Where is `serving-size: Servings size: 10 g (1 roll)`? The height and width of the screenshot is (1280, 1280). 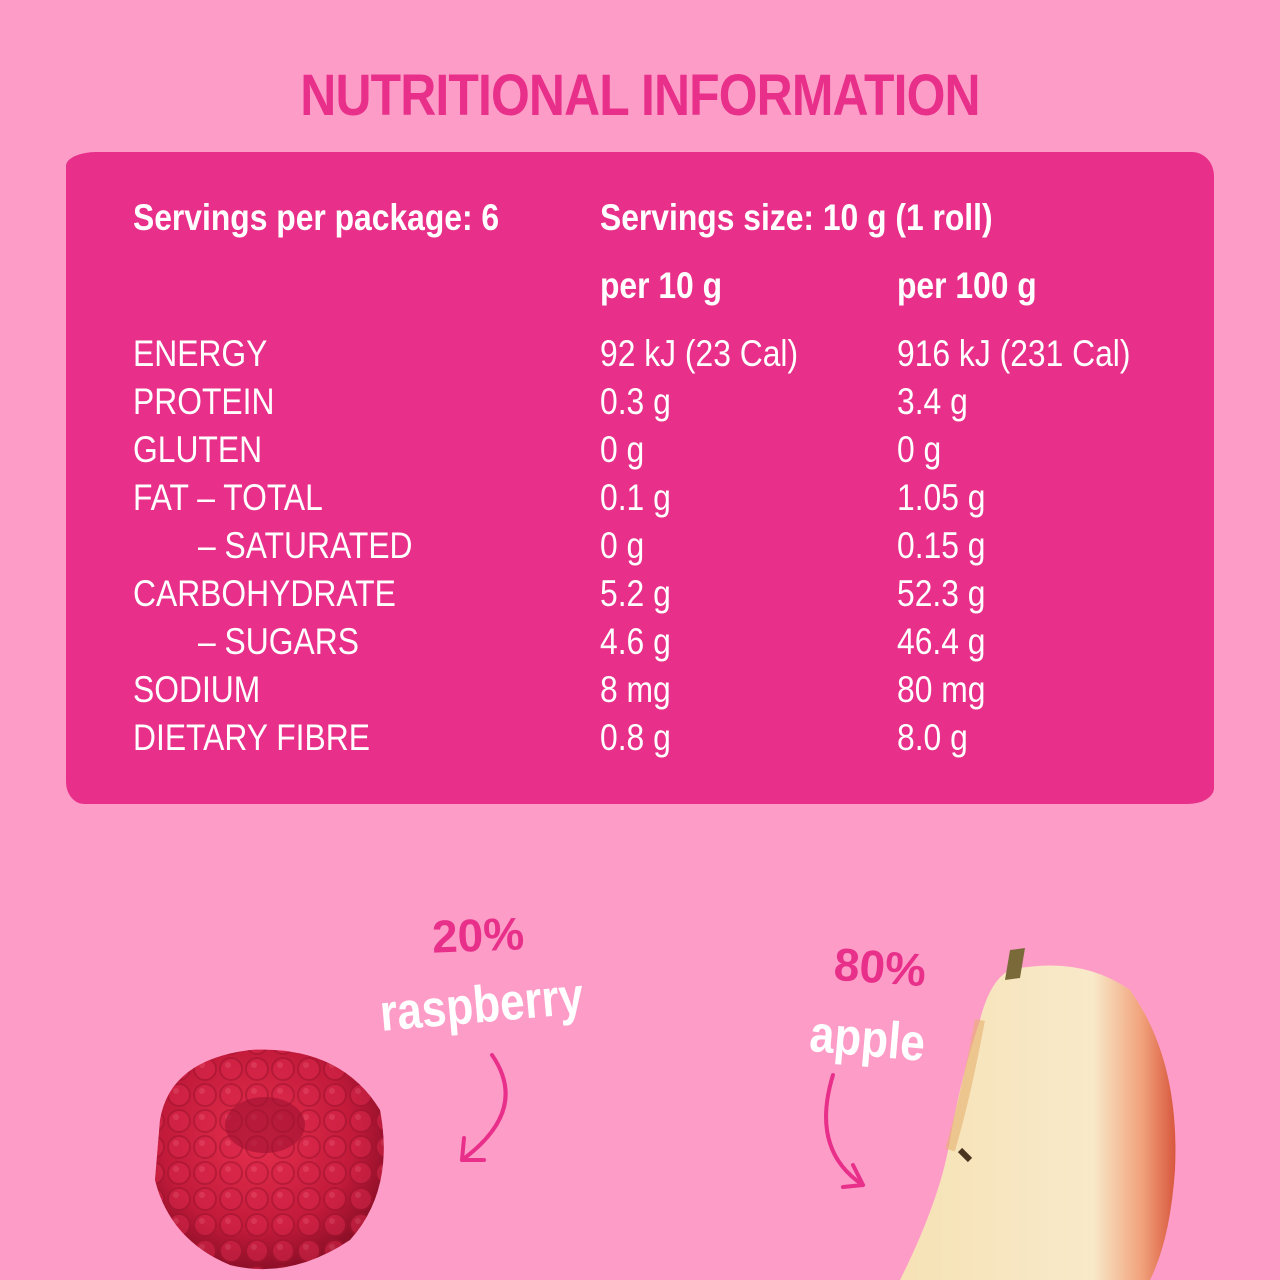
serving-size: Servings size: 10 g (1 roll) is located at coordinates (796, 217).